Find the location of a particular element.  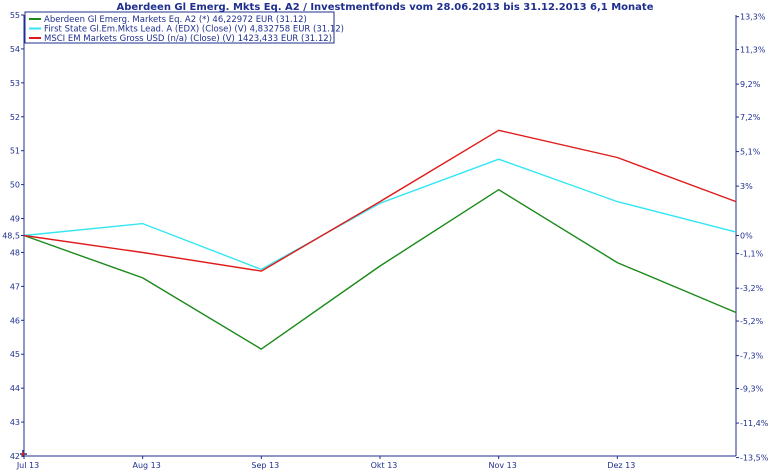

right-tick-label: 0% is located at coordinates (746, 236).